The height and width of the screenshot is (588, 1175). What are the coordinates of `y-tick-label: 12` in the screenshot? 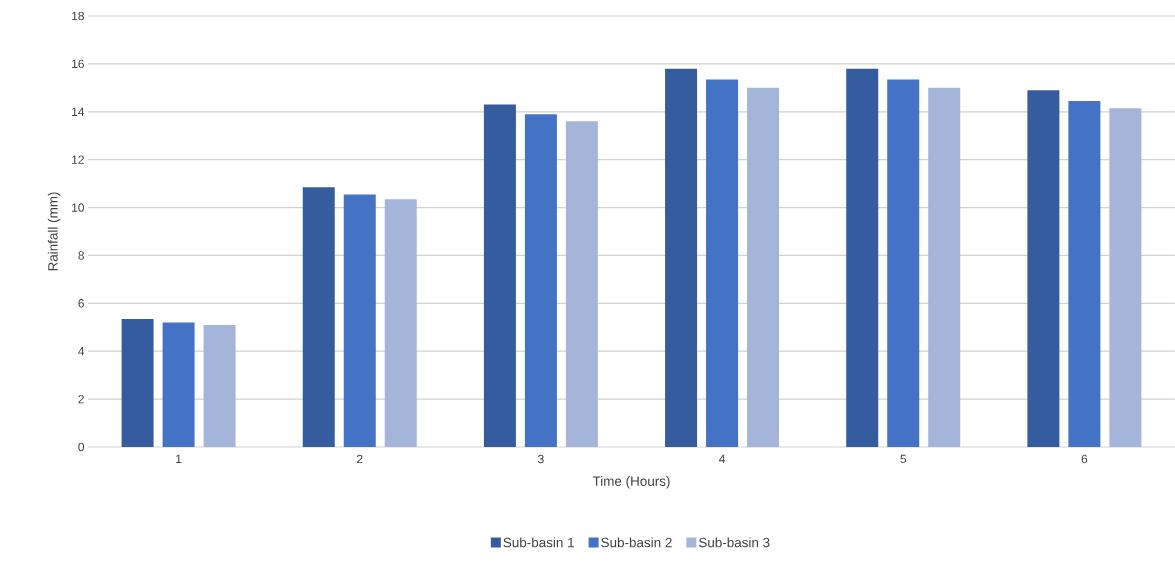 It's located at (78, 159).